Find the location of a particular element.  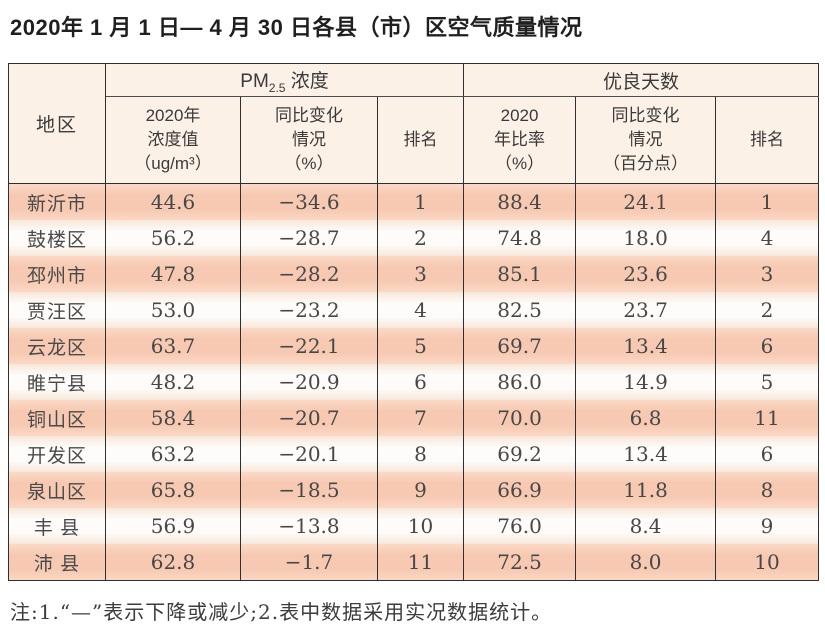

table-row: 睢宁县 48.2 −20.9 6 86.0 14.9 5 is located at coordinates (414, 382).